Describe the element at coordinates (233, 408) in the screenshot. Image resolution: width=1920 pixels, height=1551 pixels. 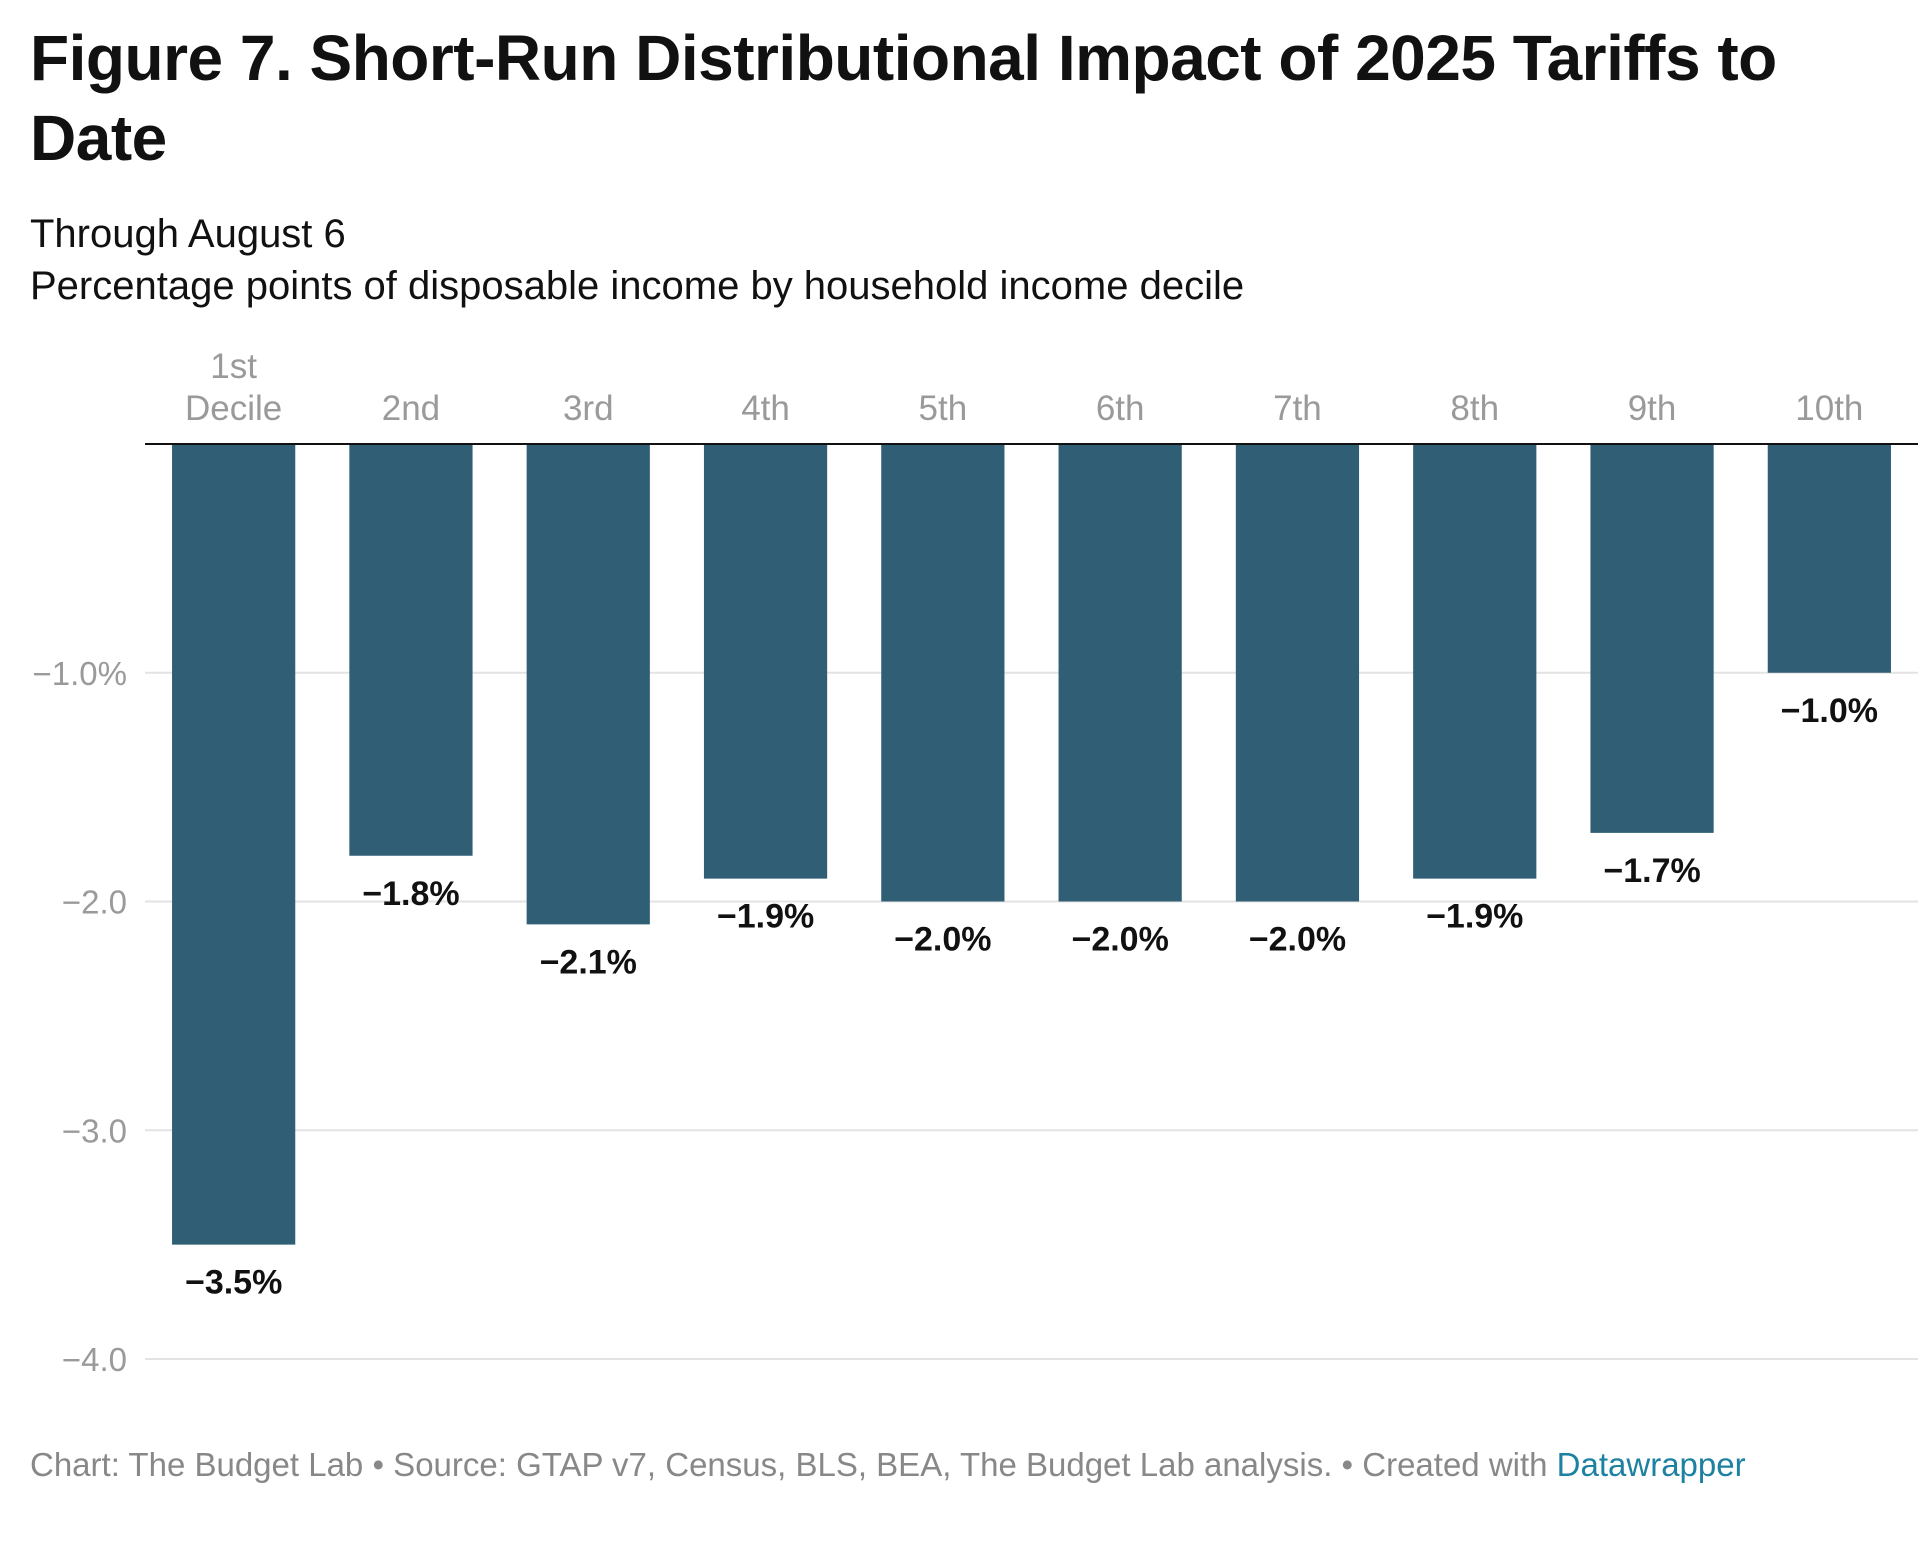
I see `category-label: Decile` at that location.